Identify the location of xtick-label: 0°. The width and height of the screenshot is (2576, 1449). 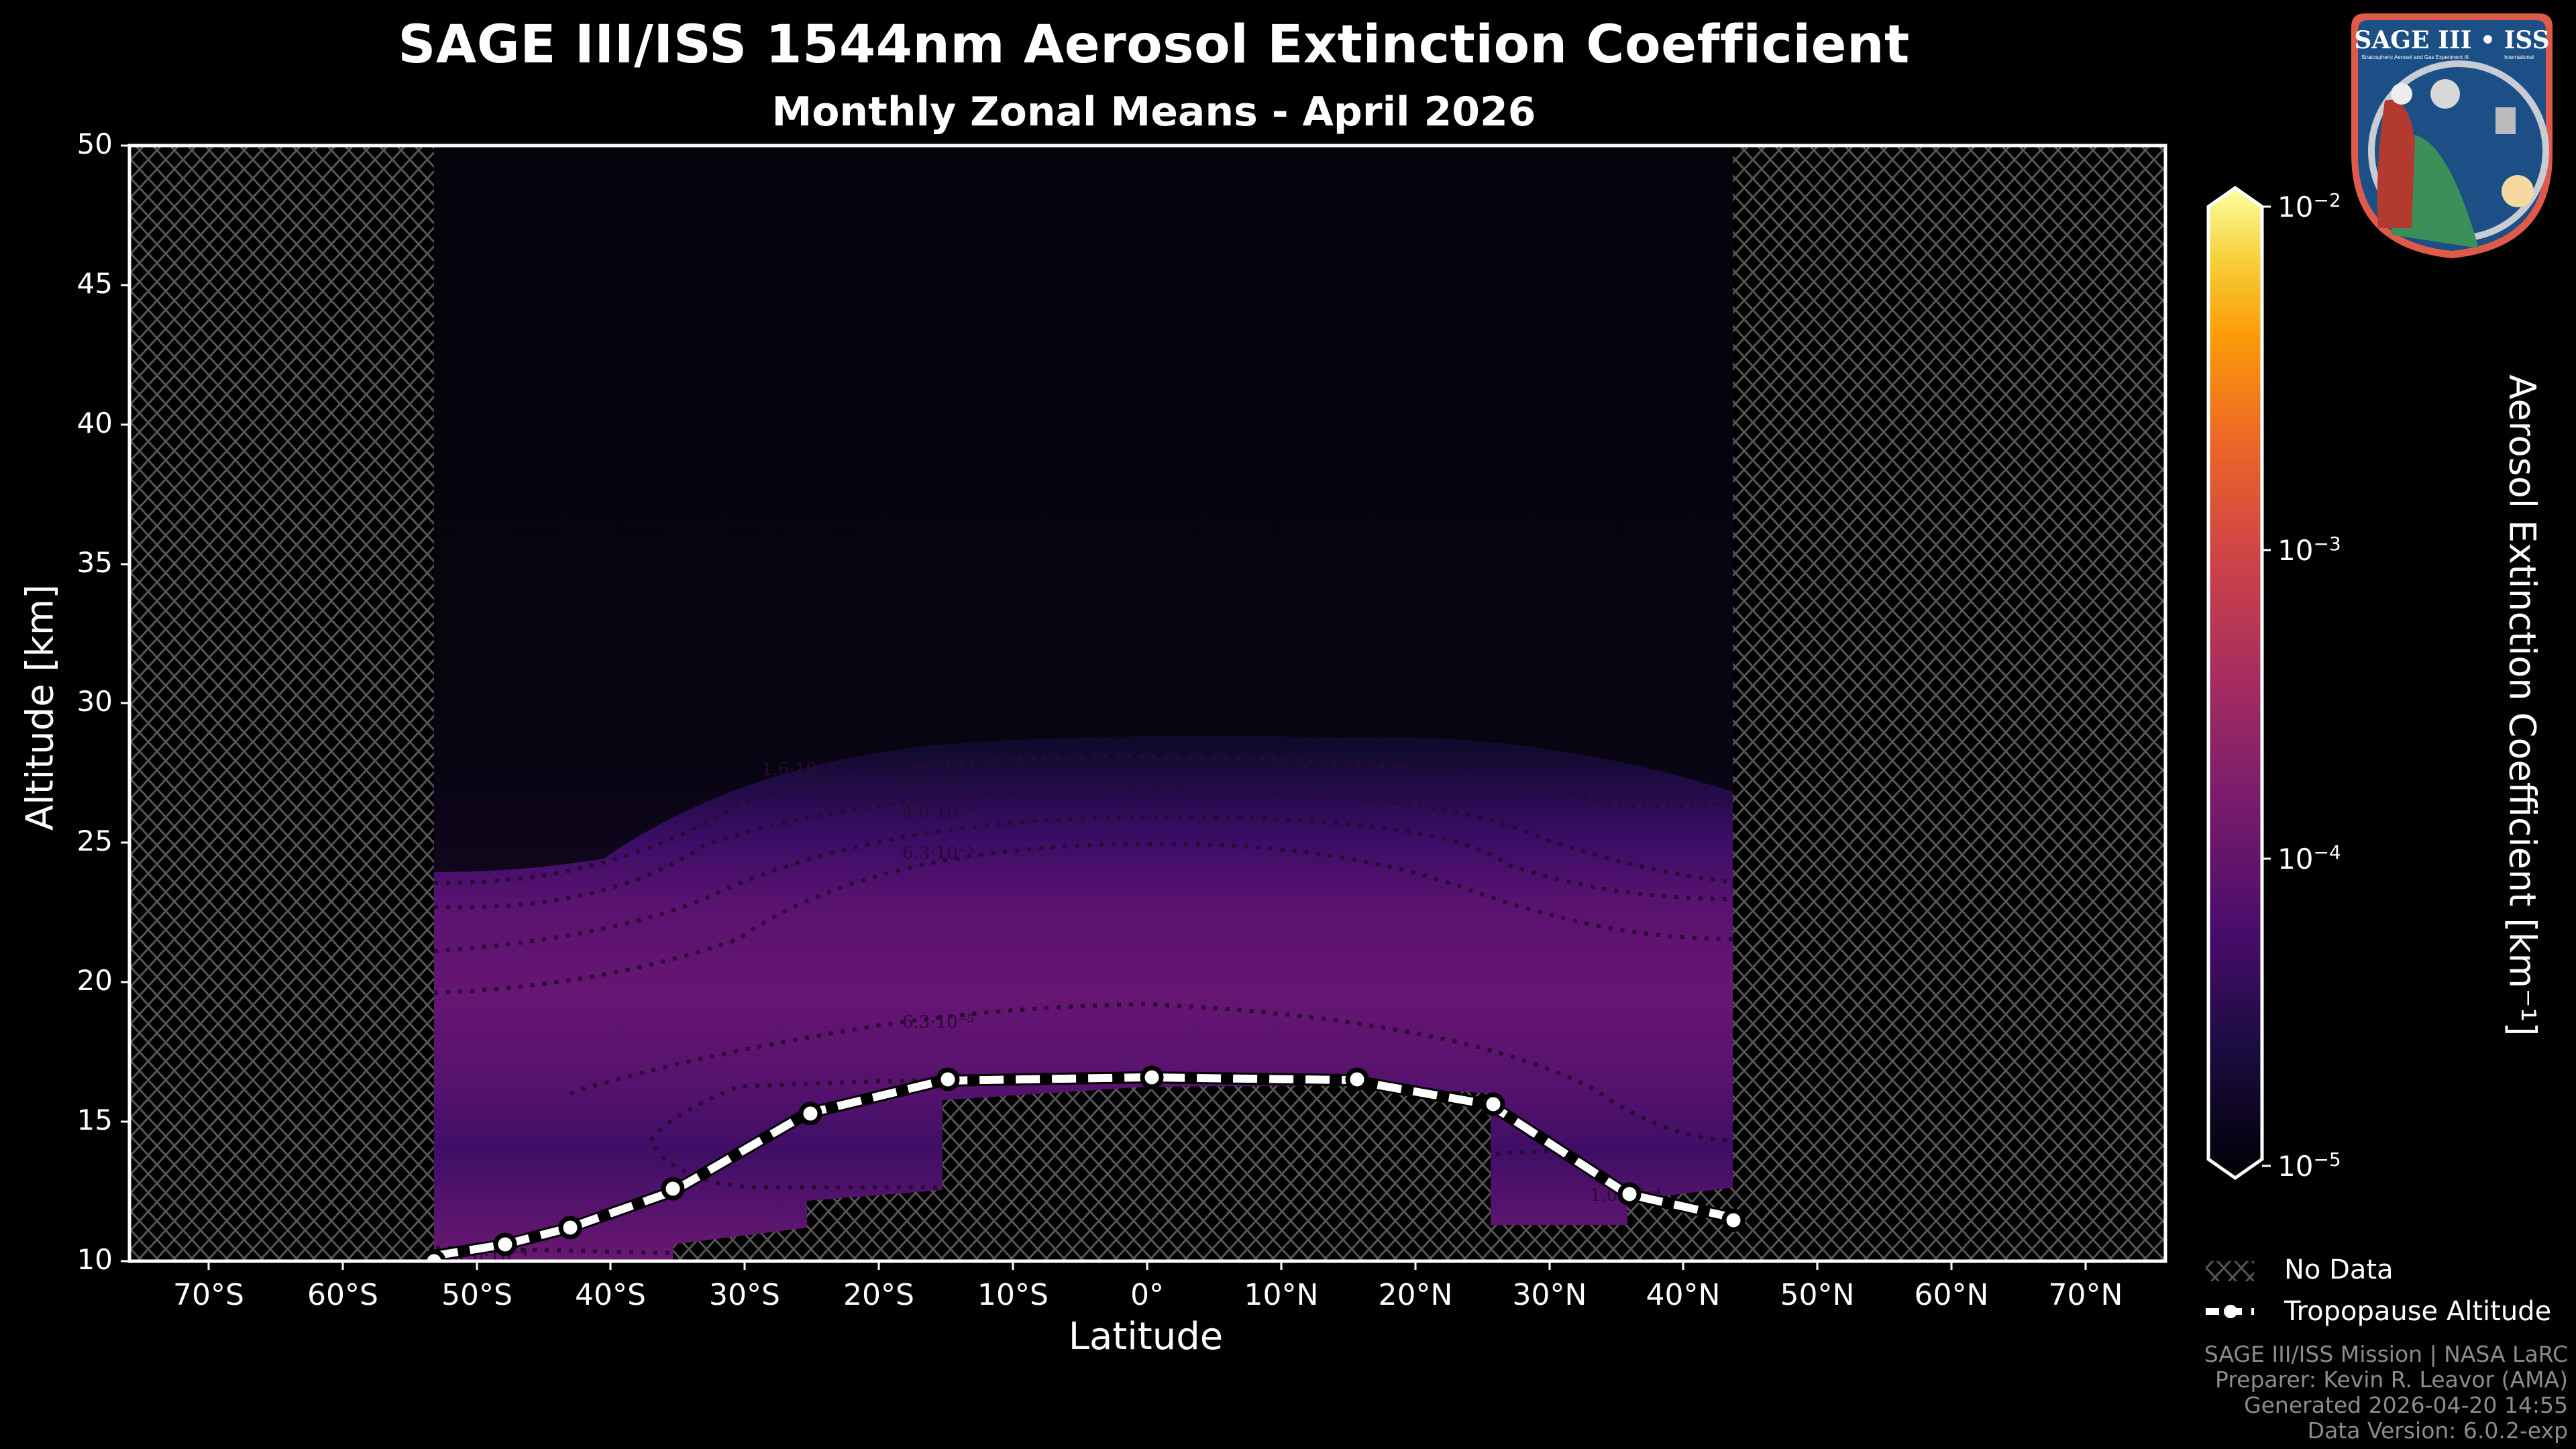
(1147, 1295).